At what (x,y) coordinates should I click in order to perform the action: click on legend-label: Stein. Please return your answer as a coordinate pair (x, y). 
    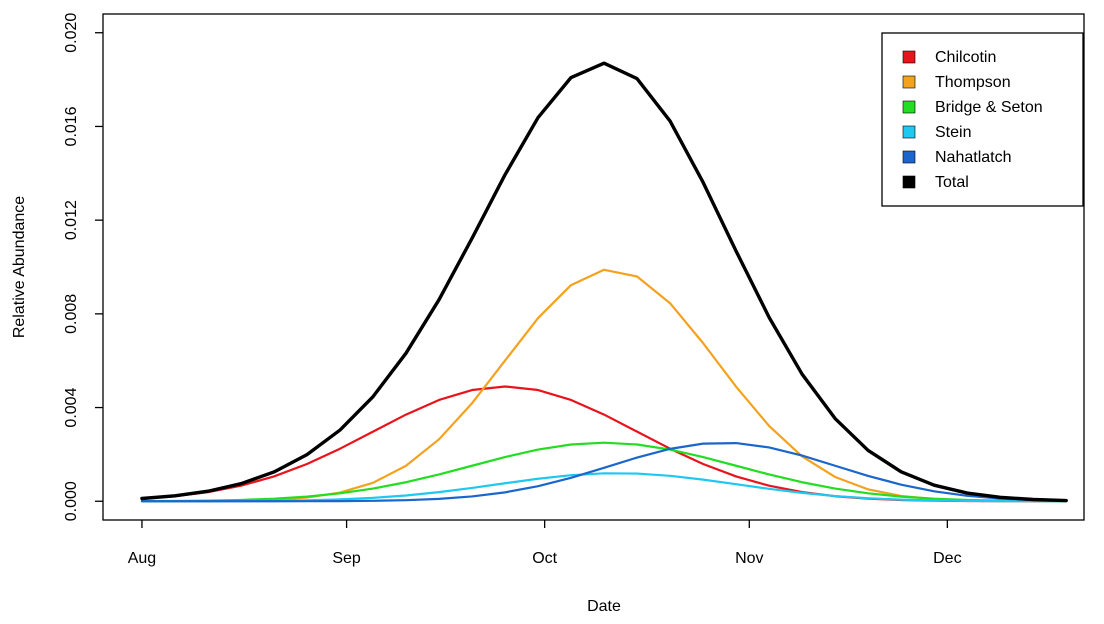
    Looking at the image, I should click on (953, 132).